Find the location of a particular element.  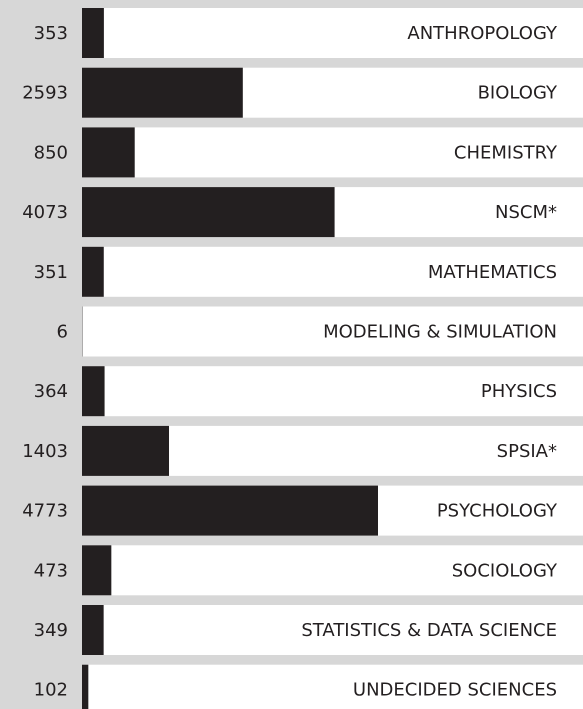

value-label: 349 is located at coordinates (51, 630).